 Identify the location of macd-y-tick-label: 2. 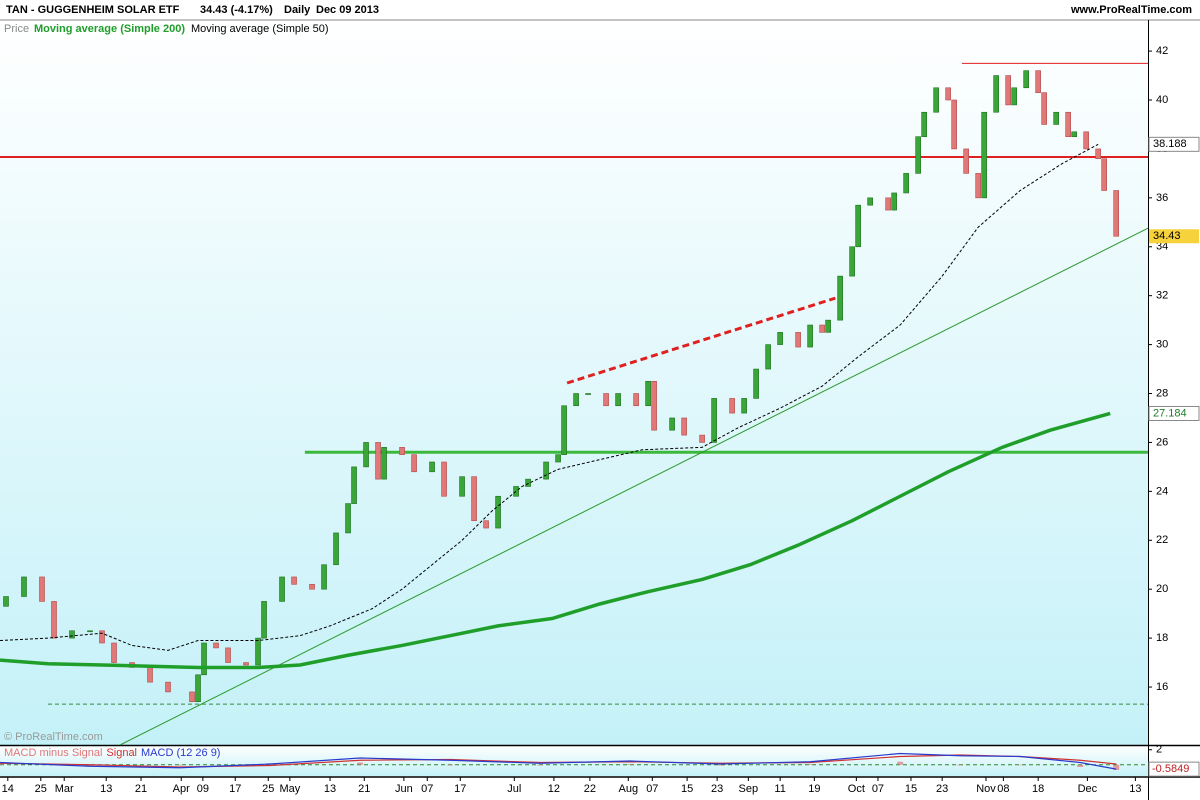
(1159, 750).